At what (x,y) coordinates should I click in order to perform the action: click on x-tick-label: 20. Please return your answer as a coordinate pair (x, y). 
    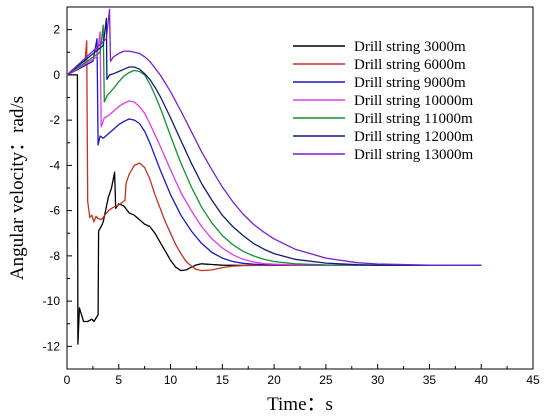
    Looking at the image, I should click on (274, 380).